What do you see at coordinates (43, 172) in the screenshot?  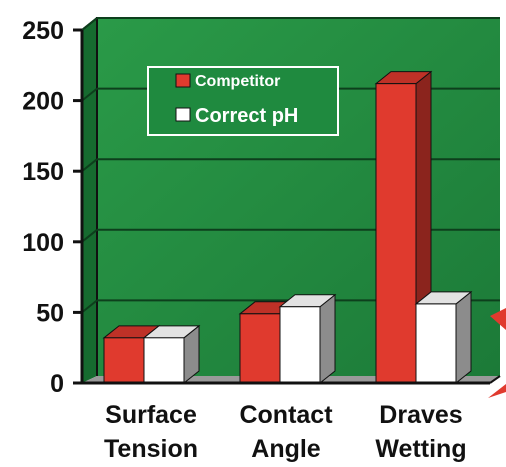 I see `y-tick-label-150: 150` at bounding box center [43, 172].